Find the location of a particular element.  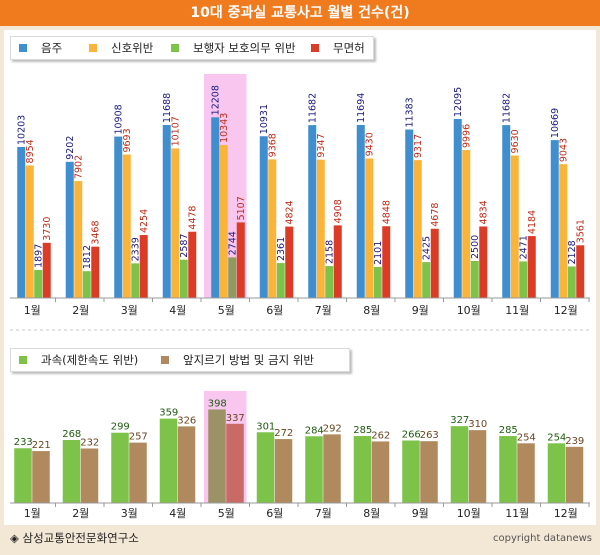

data-label-무면허-7월: 4908 is located at coordinates (338, 211).